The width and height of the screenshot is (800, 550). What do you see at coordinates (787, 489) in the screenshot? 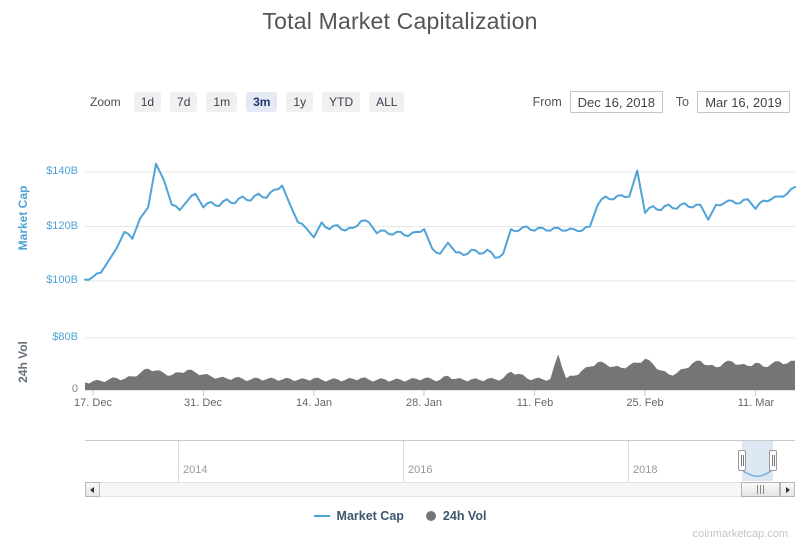
I see `scrollbar-right-arrow-icon` at bounding box center [787, 489].